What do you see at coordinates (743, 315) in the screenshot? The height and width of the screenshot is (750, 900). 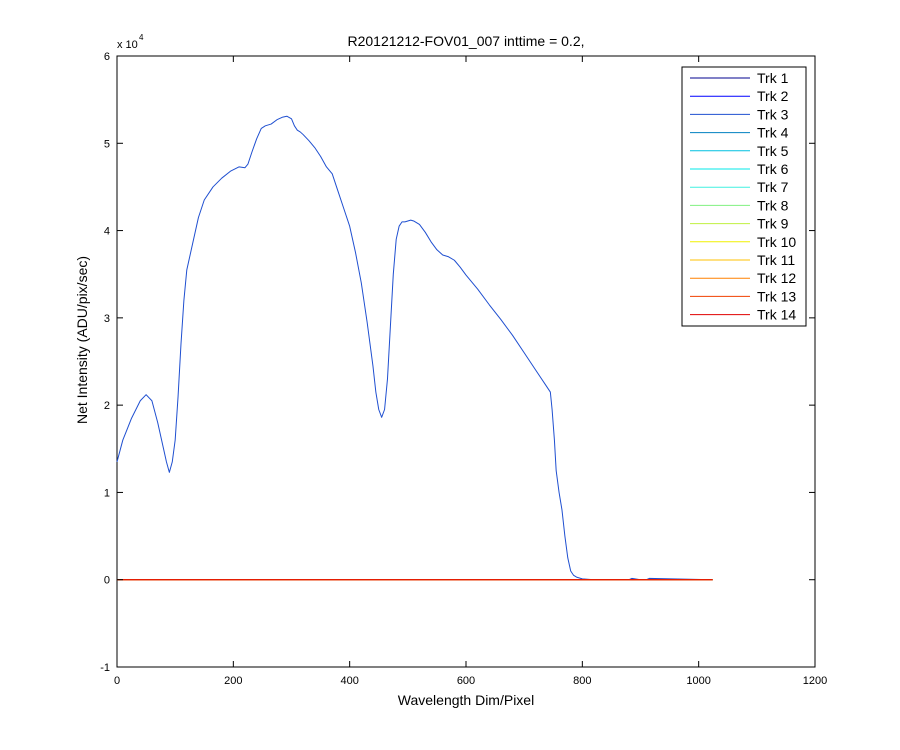 I see `legend-item: Trk 14` at bounding box center [743, 315].